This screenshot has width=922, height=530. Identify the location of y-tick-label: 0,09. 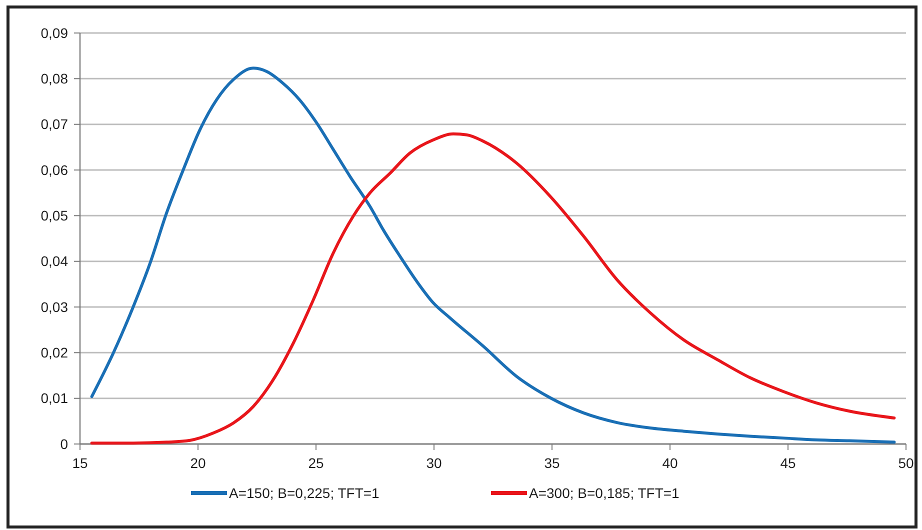
(54, 32).